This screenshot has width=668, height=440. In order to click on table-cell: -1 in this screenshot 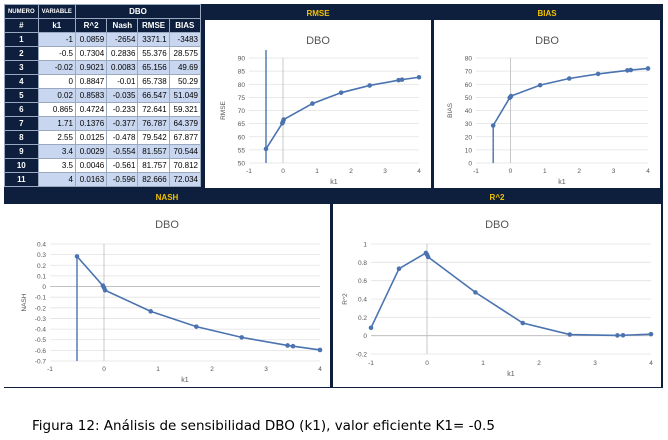, I will do `click(56, 39)`.